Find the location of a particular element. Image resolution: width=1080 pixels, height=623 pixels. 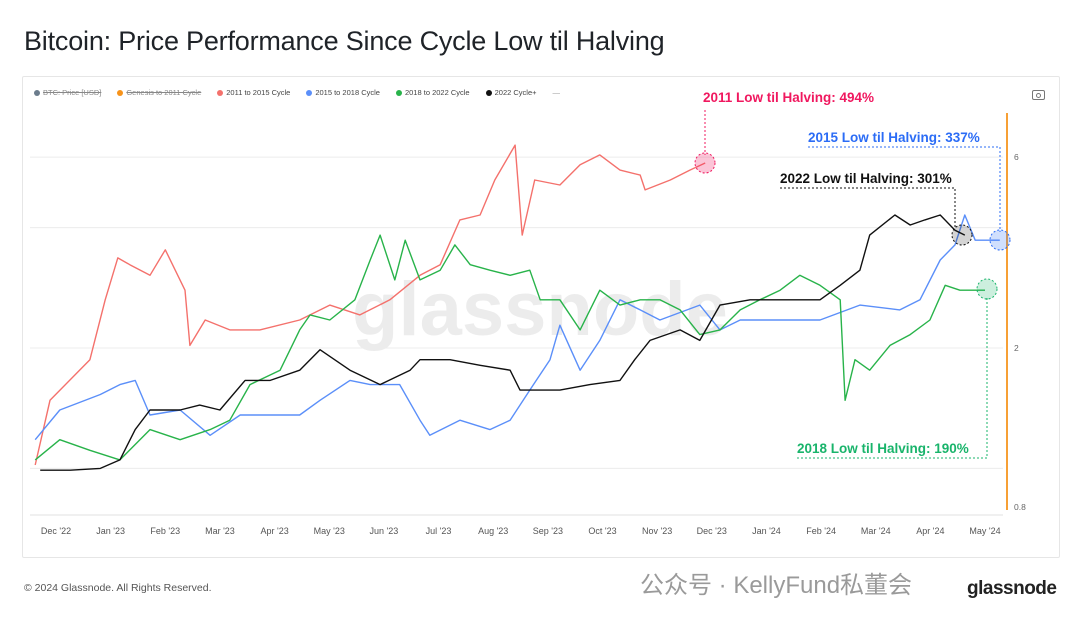

legend-label: Genesis to 2011 Cycle is located at coordinates (164, 92).